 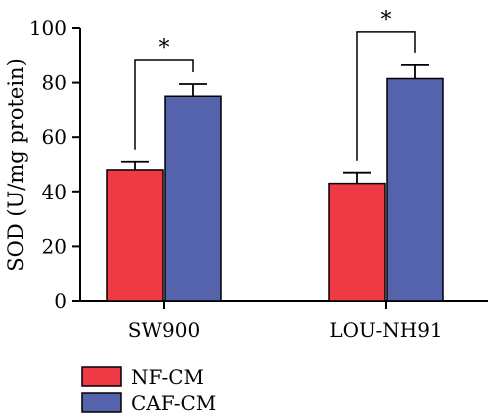 What do you see at coordinates (54, 192) in the screenshot?
I see `y-tick-label: 40` at bounding box center [54, 192].